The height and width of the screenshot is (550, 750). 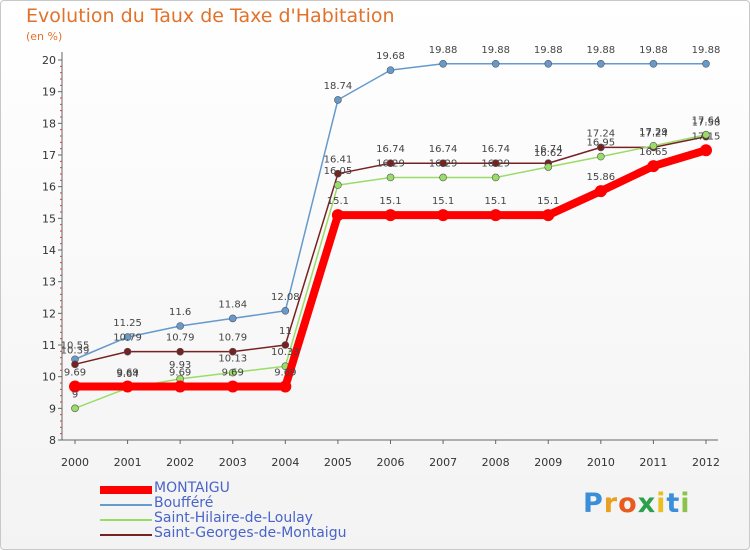 I want to click on y-tick-label: 8, so click(x=52, y=440).